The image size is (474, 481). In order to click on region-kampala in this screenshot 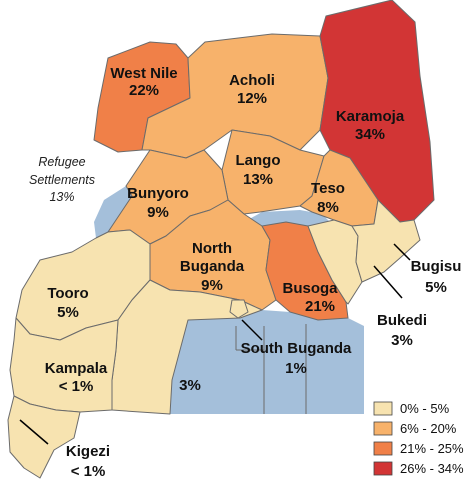, I will do `click(239, 309)`.